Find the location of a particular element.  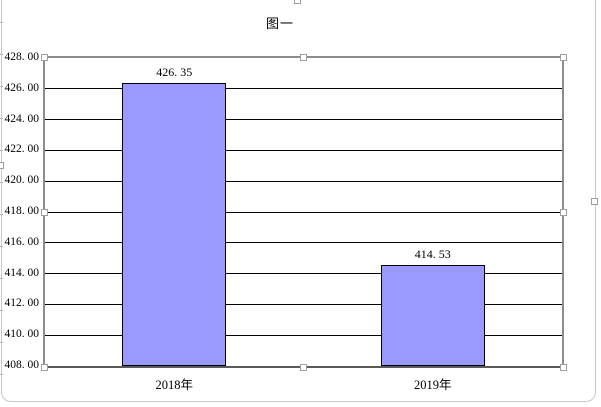

frame-handle-left is located at coordinates (2, 165).